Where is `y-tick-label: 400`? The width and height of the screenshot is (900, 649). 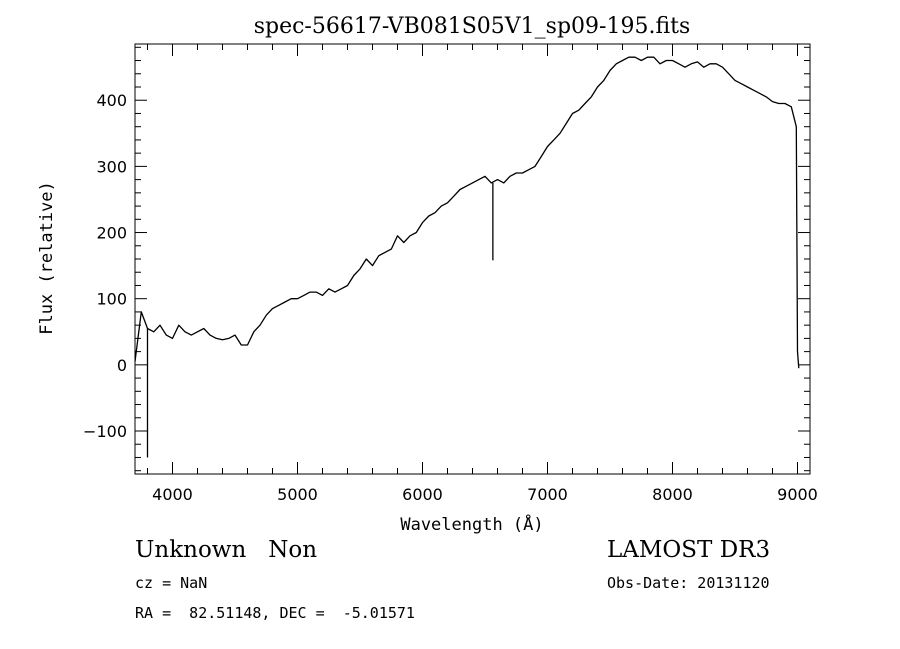
y-tick-label: 400 is located at coordinates (111, 100).